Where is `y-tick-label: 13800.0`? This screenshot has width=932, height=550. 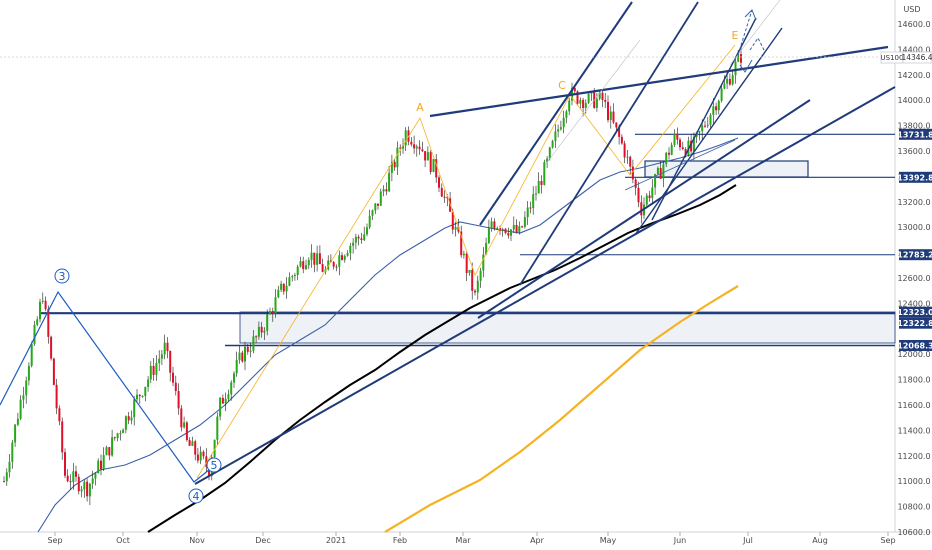
y-tick-label: 13800.0 is located at coordinates (913, 126).